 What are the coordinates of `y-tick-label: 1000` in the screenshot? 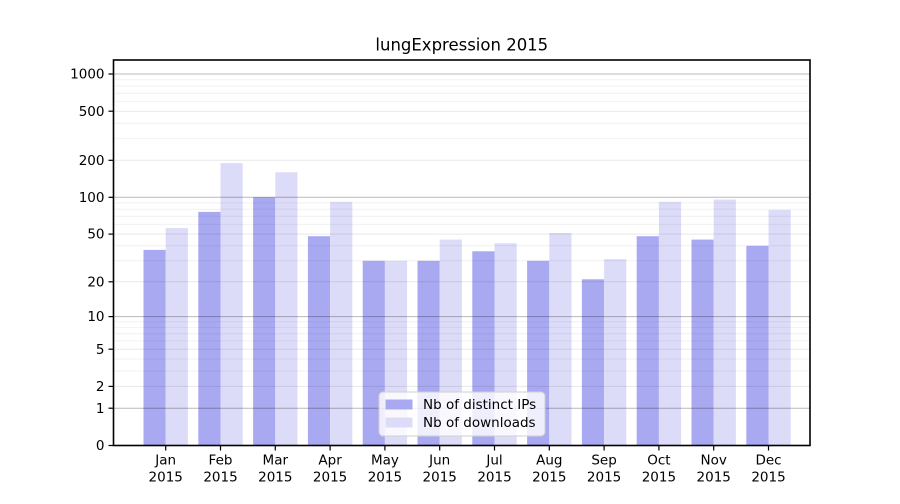 It's located at (87, 75).